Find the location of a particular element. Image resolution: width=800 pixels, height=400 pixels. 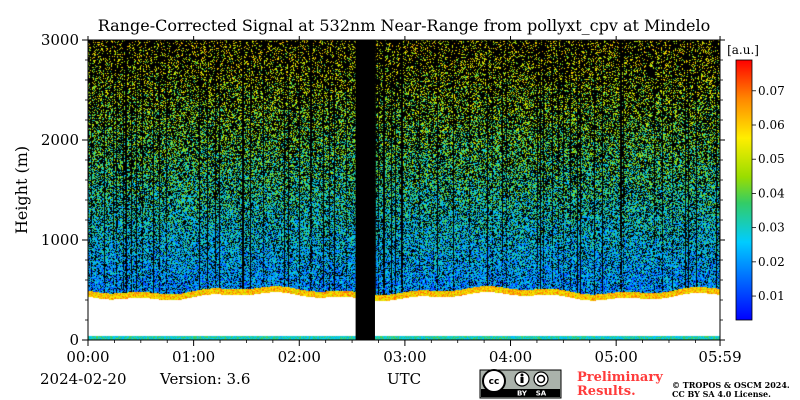

cc-license-badge: cc BY SA is located at coordinates (520, 384).